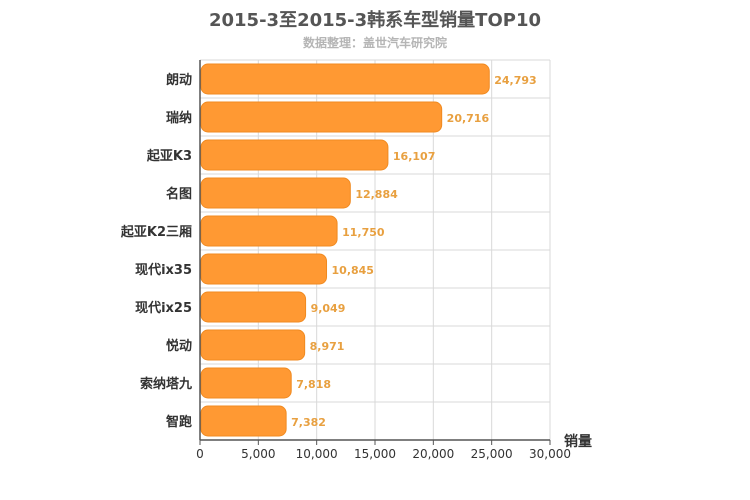 The width and height of the screenshot is (750, 500). Describe the element at coordinates (179, 194) in the screenshot. I see `category-label: 名图` at that location.